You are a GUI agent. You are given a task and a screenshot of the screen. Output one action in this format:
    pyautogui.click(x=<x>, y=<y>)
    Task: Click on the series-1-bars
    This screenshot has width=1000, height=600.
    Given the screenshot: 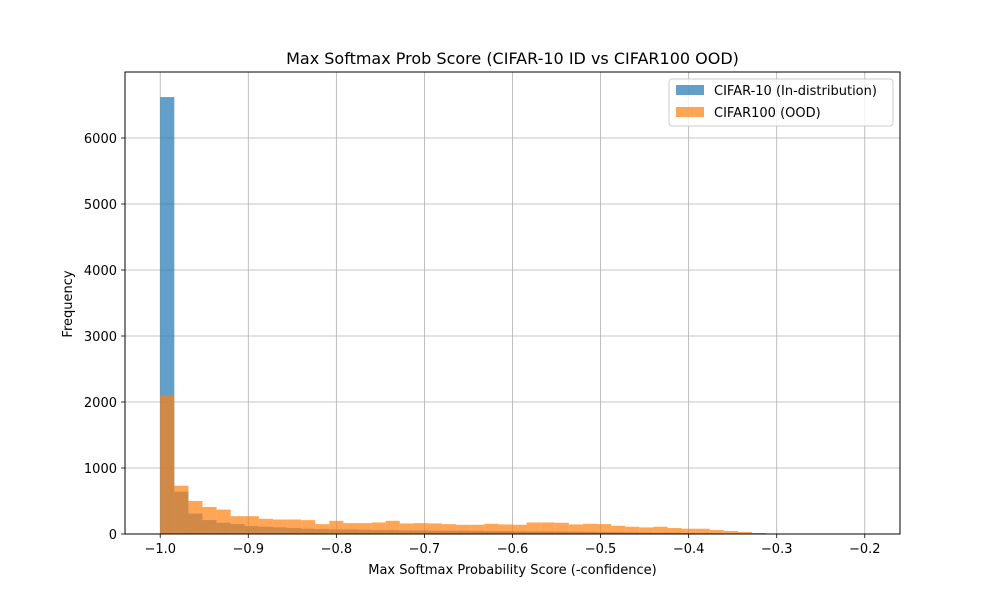 What is the action you would take?
    pyautogui.click(x=463, y=464)
    